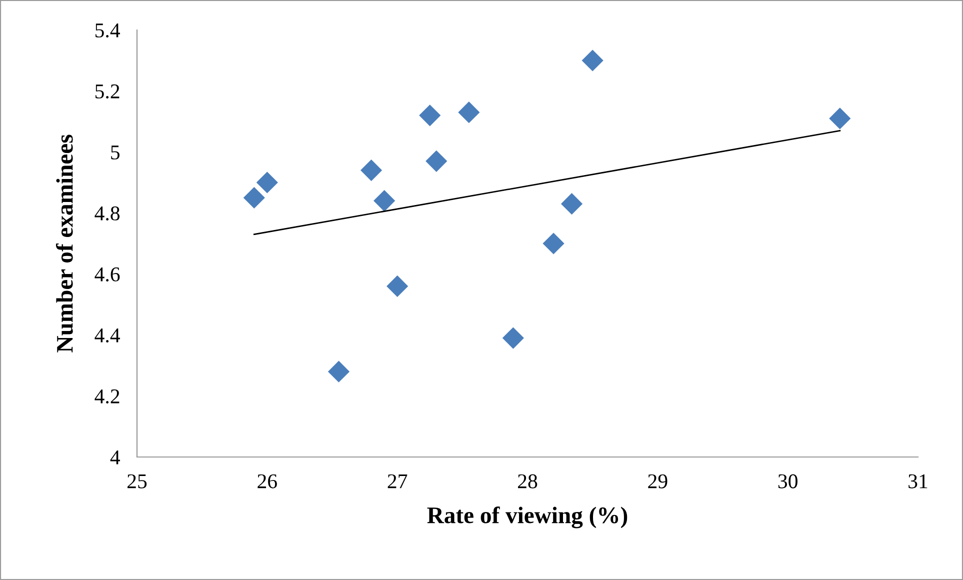  What do you see at coordinates (107, 335) in the screenshot?
I see `y-tick-label: 4.4` at bounding box center [107, 335].